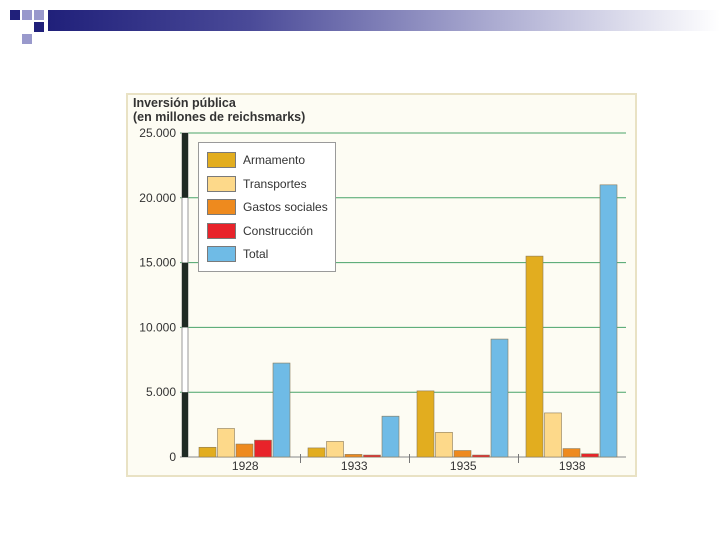 Image resolution: width=720 pixels, height=540 pixels. Describe the element at coordinates (221, 207) in the screenshot. I see `legend-swatch-gastos-sociales` at that location.